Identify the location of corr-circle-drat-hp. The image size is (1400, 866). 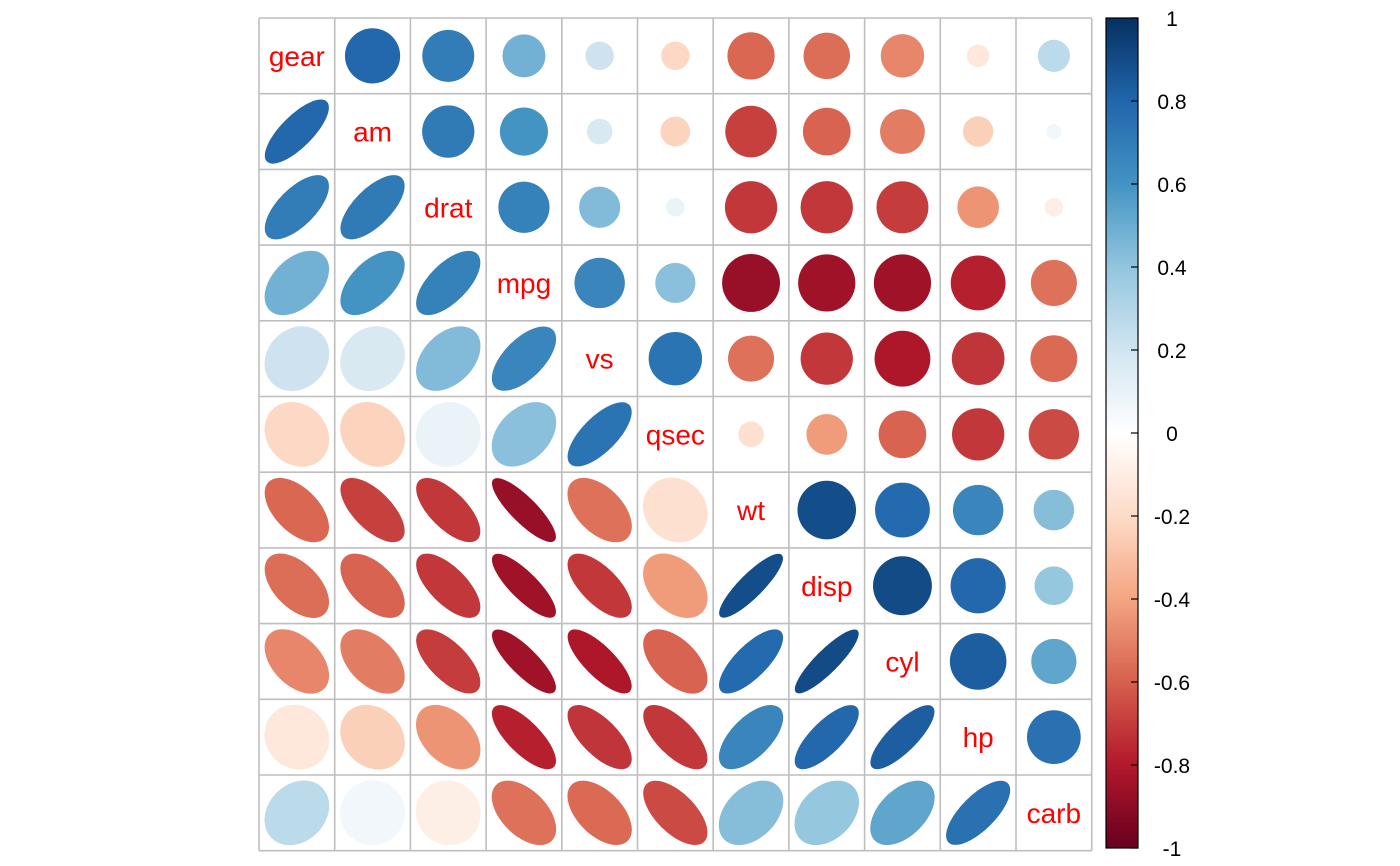
(978, 207).